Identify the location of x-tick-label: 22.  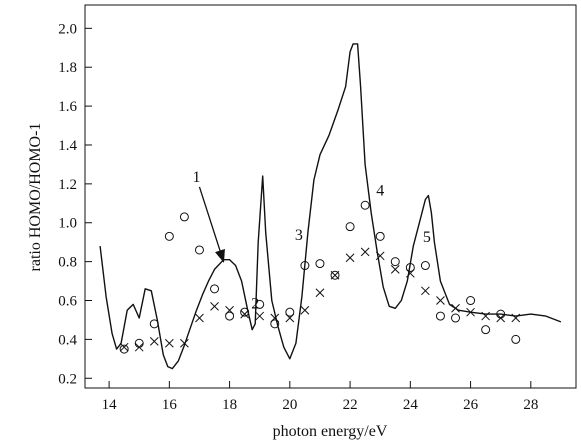
(350, 405).